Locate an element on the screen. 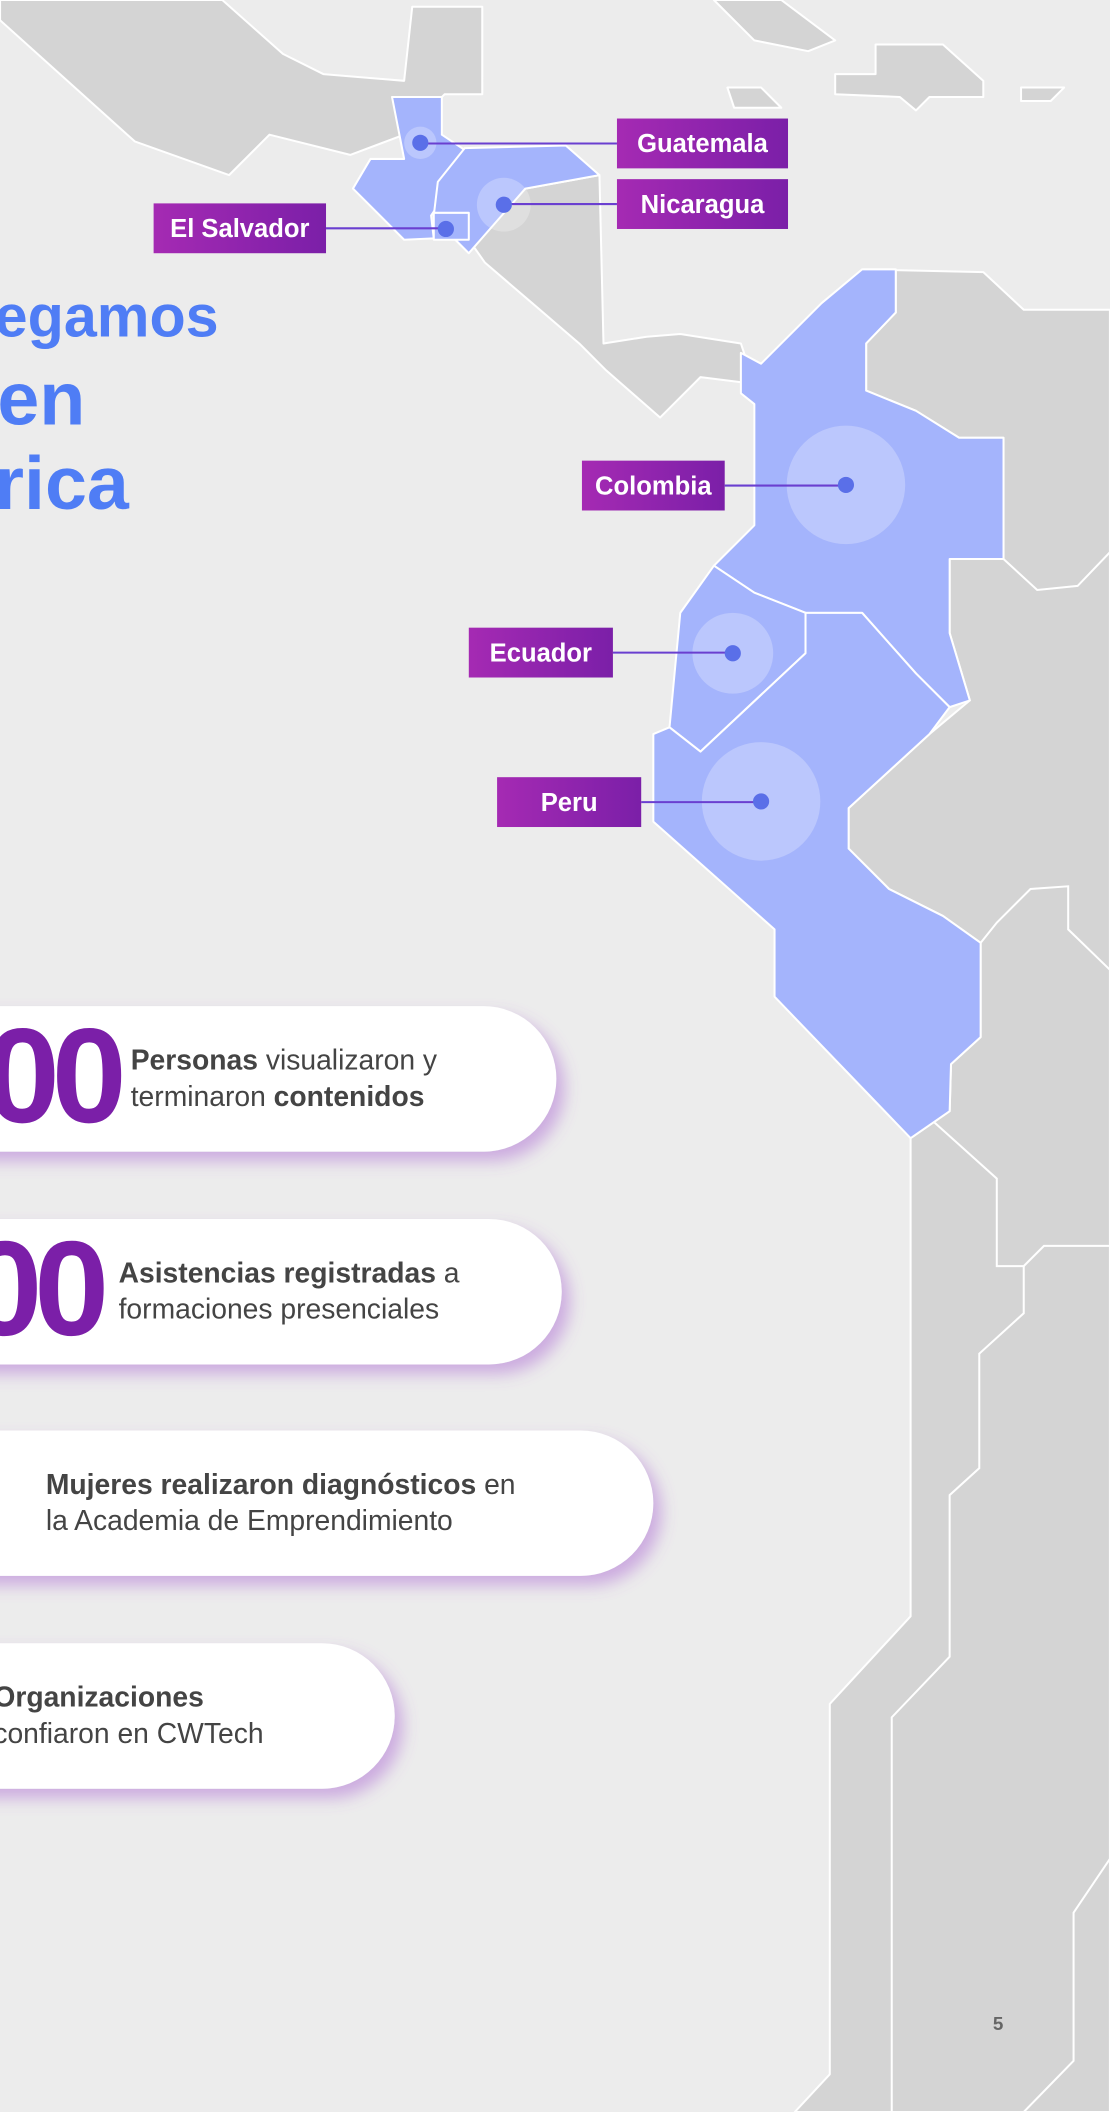 Image resolution: width=1110 pixels, height=2112 pixels. stat-text: formaciones presenciales is located at coordinates (279, 1309).